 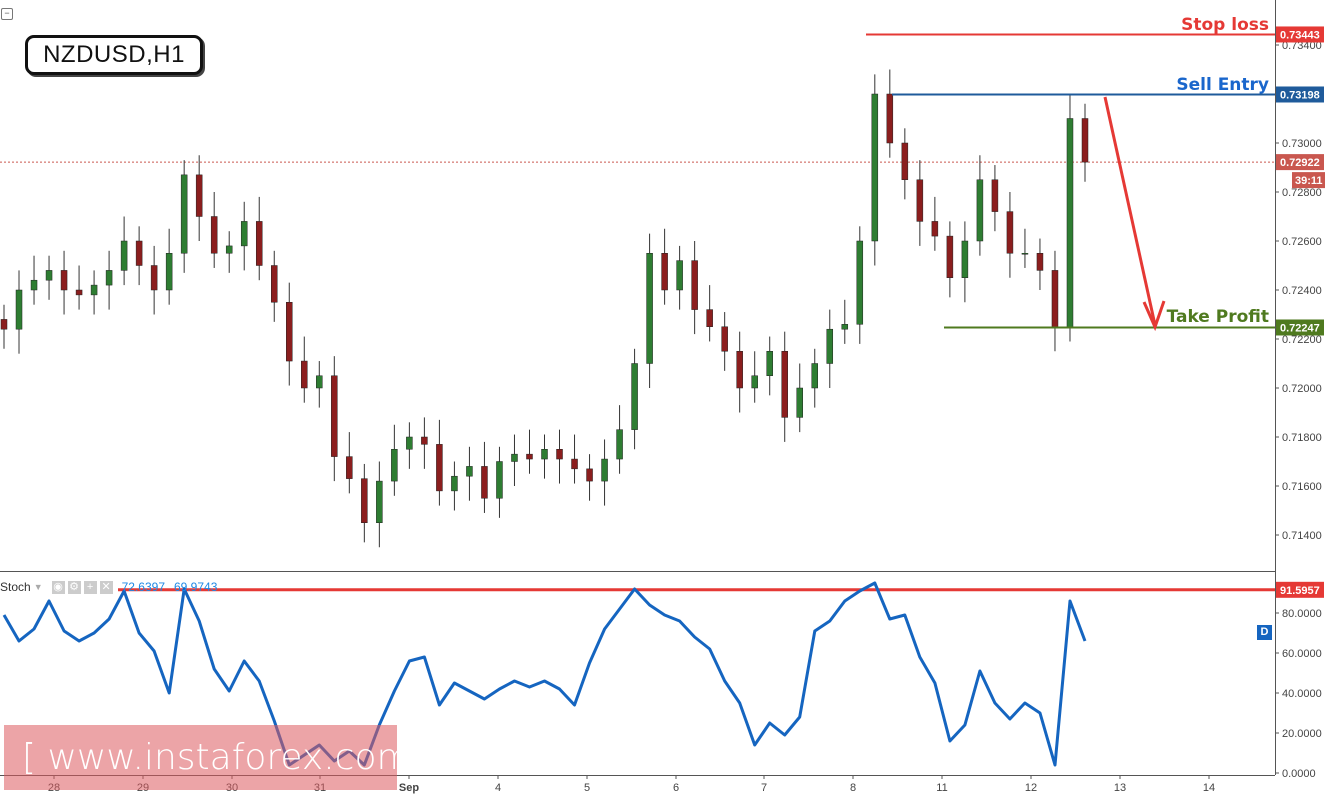 I want to click on dropdown-icon: ▼, so click(x=38, y=587).